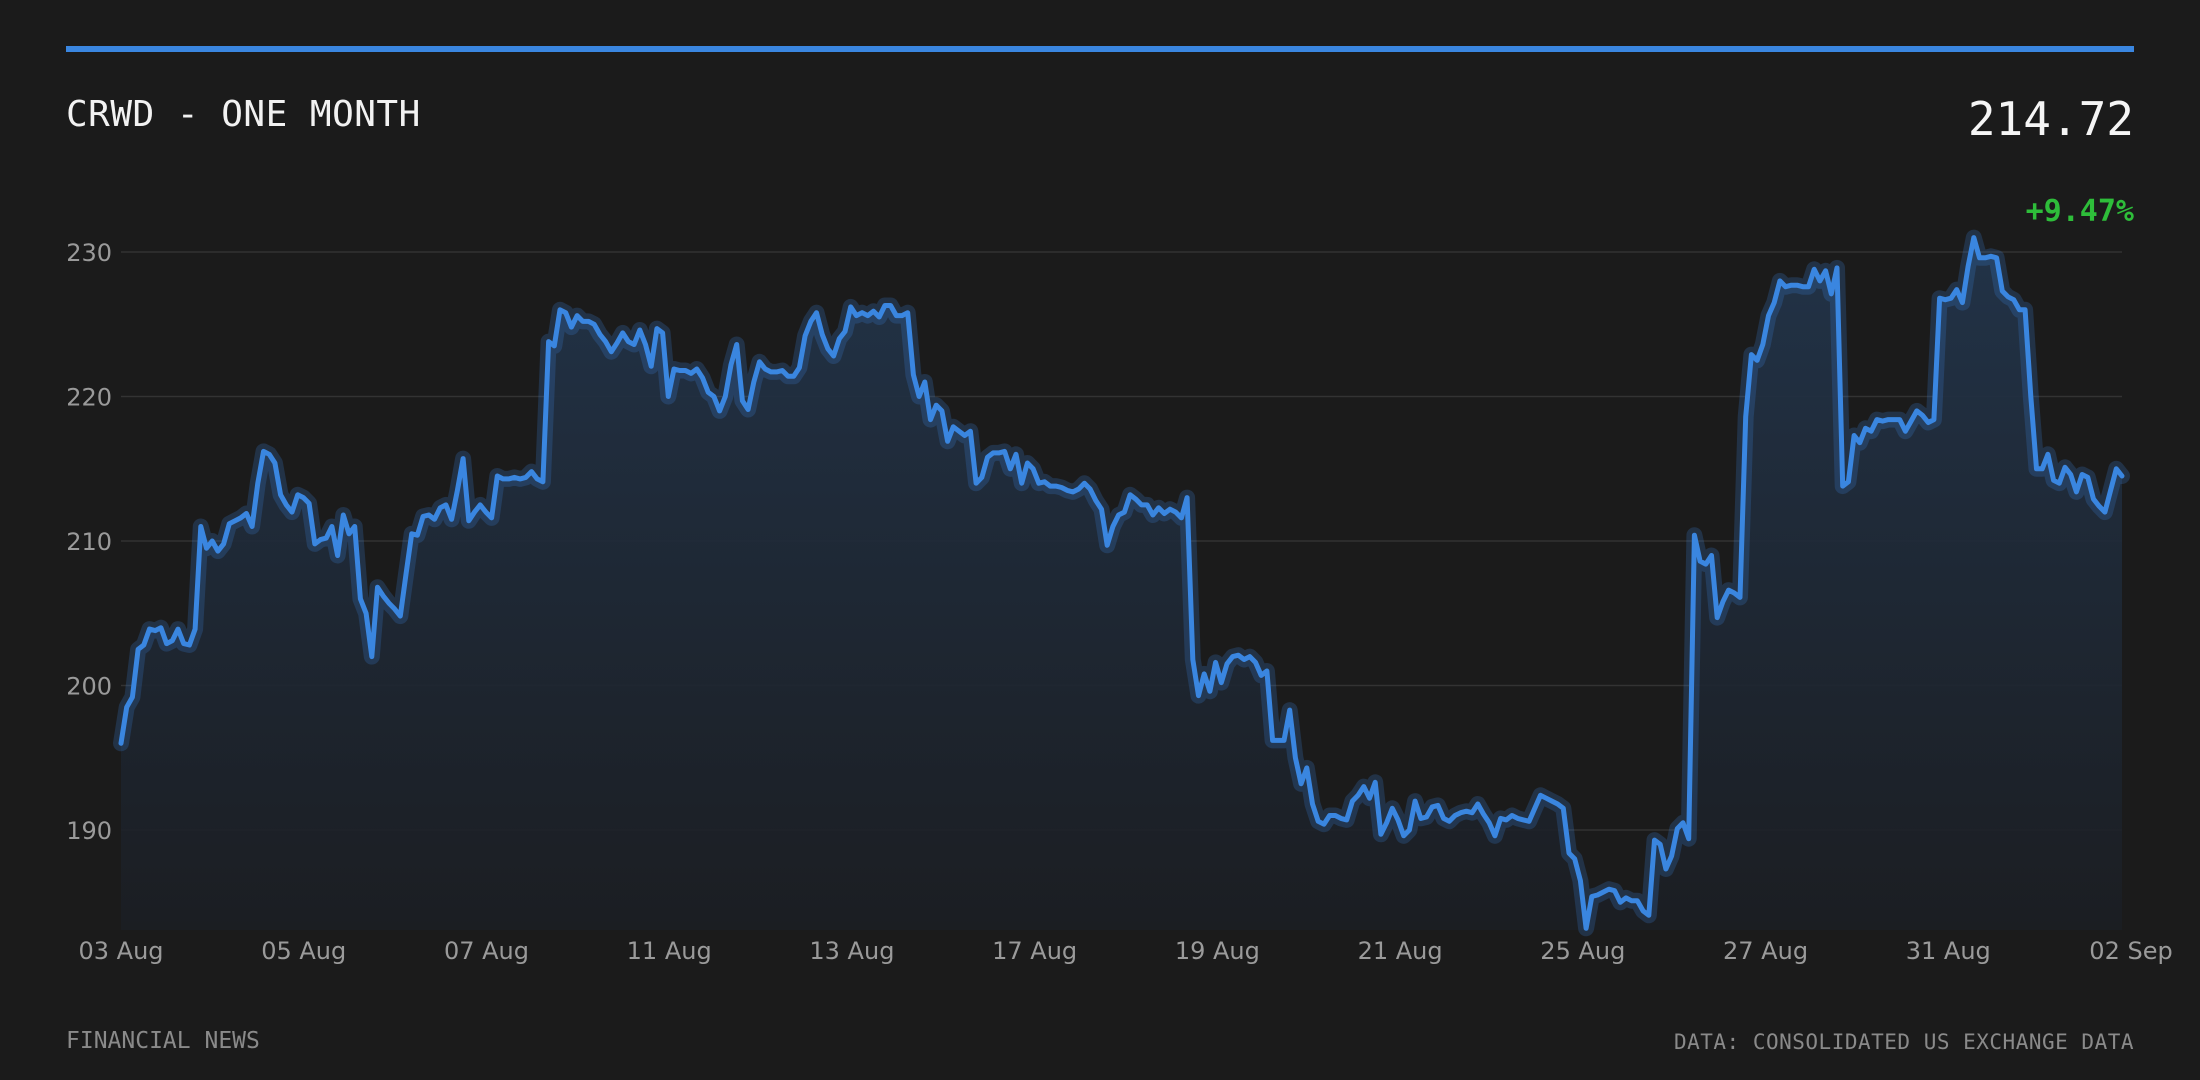 The image size is (2200, 1080). Describe the element at coordinates (89, 398) in the screenshot. I see `y-tick-label: 220` at that location.